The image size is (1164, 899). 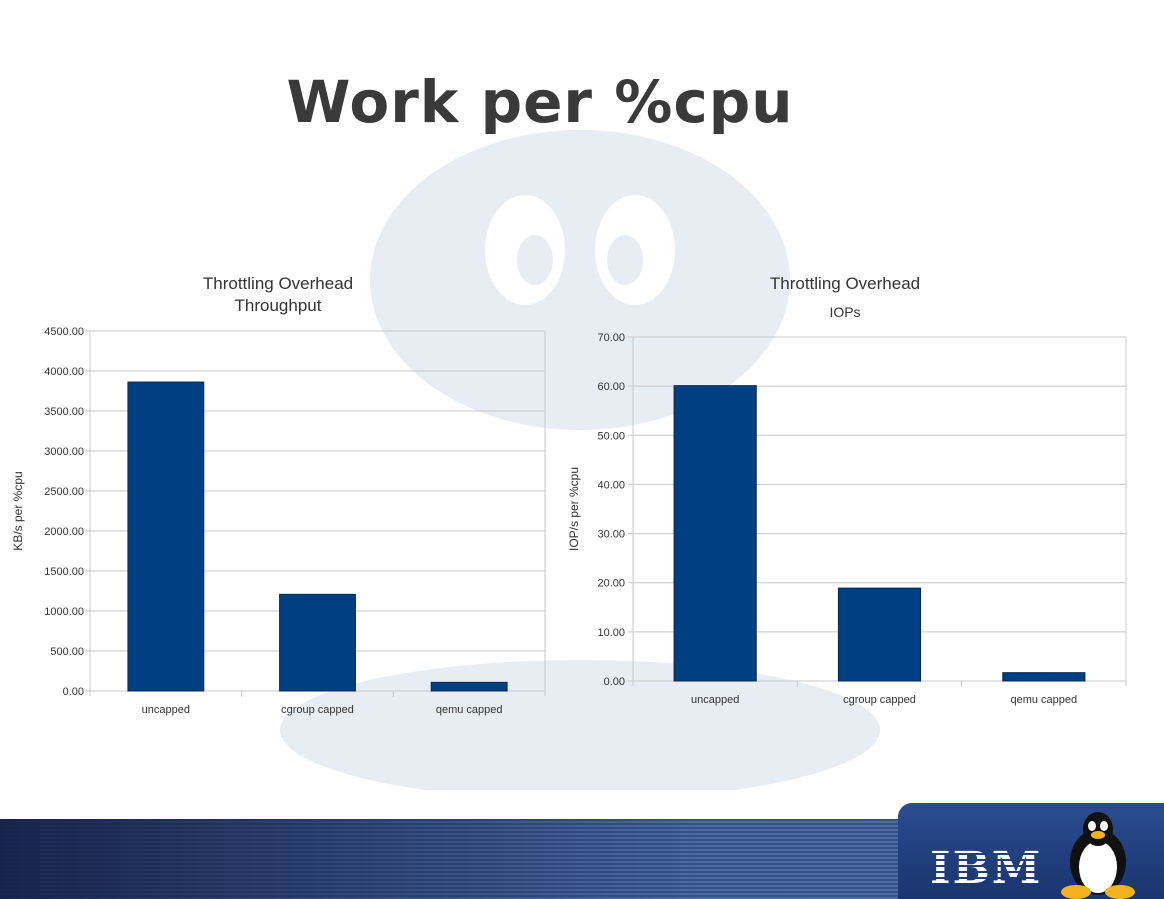 I want to click on y-axis-label: KB/s per %cpu, so click(x=18, y=510).